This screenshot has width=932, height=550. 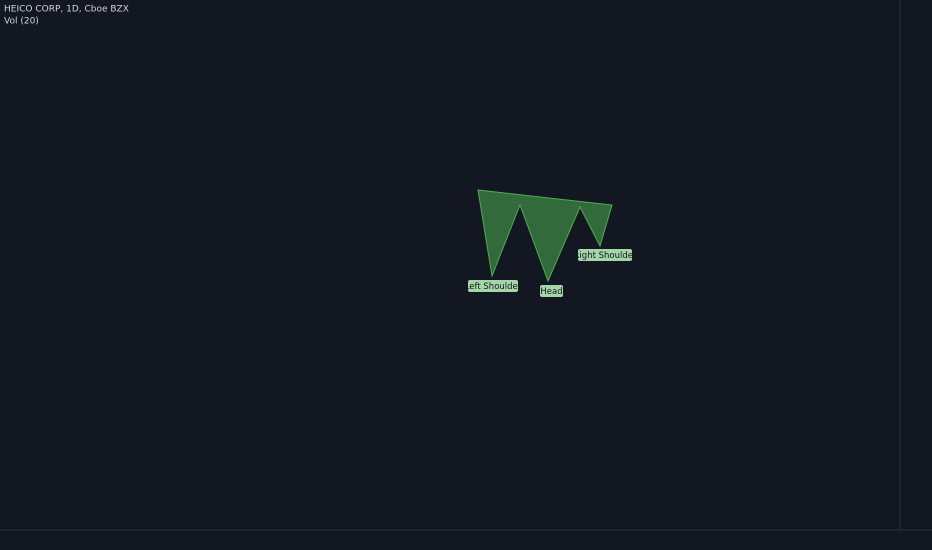 I want to click on annotation: Right Shoulder, so click(x=605, y=256).